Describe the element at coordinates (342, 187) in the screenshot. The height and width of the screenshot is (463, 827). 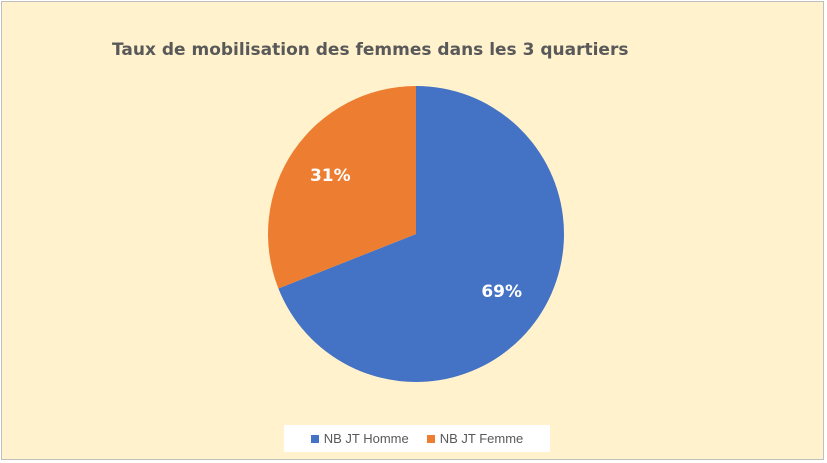
I see `pie-slice-femme` at that location.